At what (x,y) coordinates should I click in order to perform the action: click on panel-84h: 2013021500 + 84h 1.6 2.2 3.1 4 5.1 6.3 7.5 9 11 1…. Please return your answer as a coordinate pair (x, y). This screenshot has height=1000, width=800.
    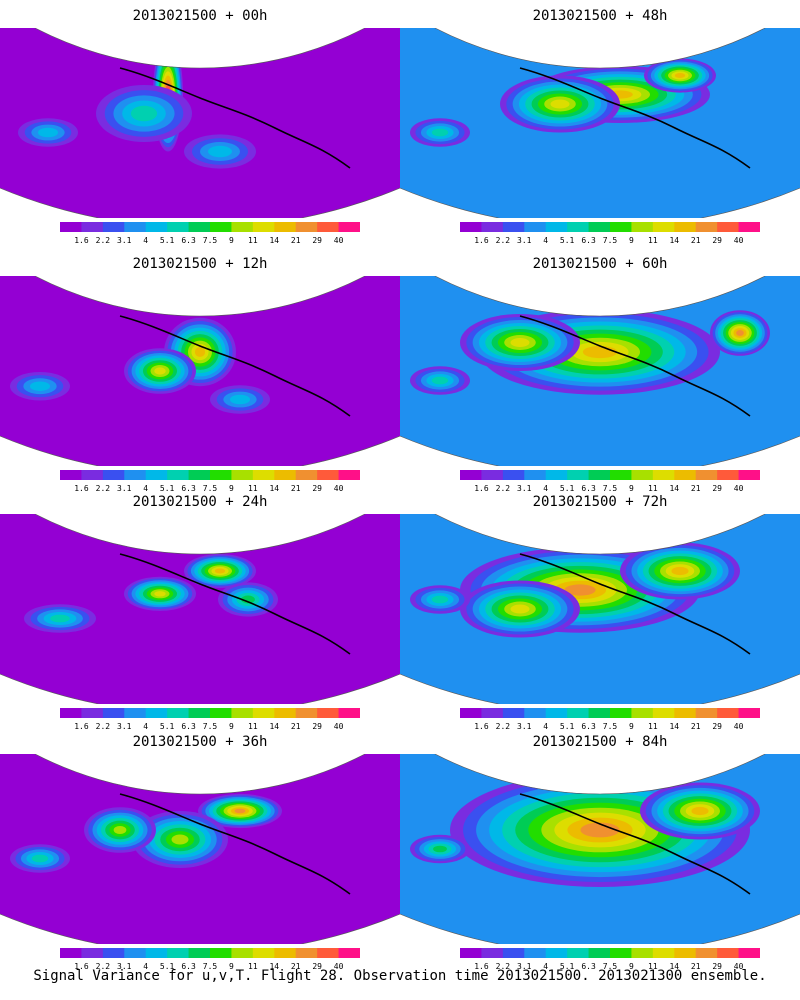
    Looking at the image, I should click on (600, 850).